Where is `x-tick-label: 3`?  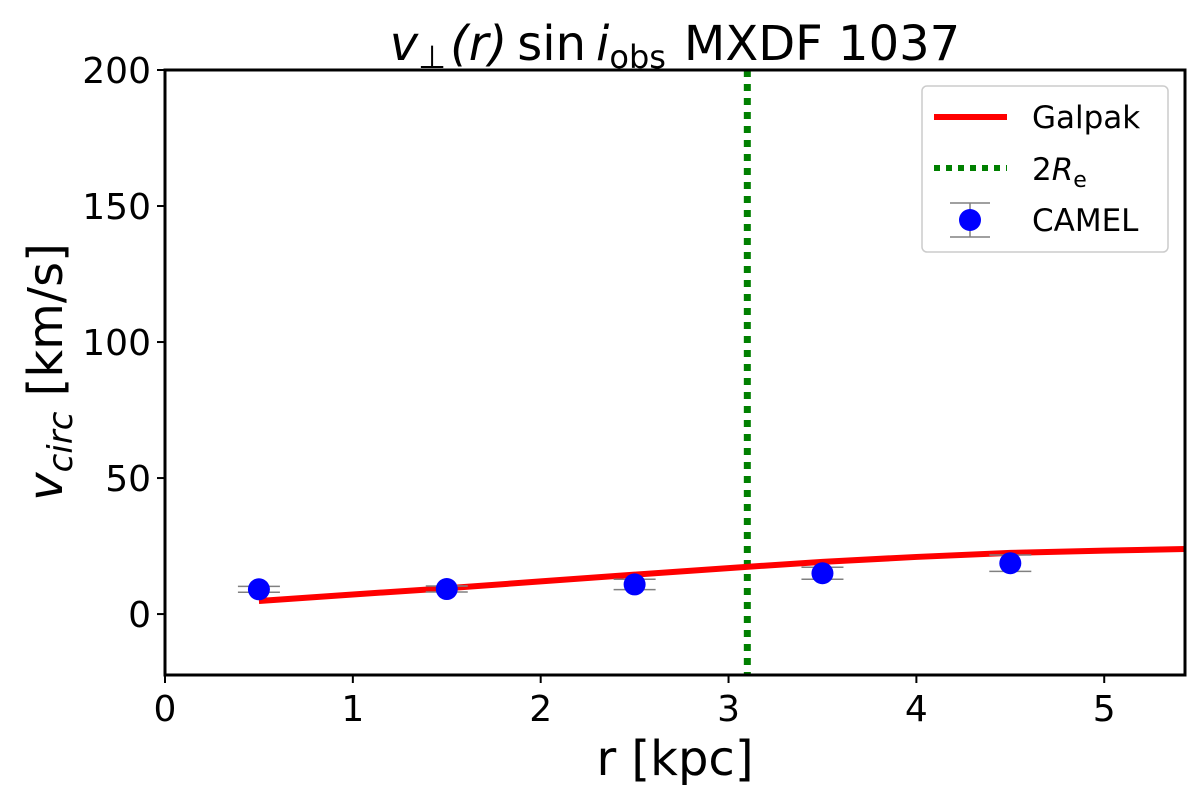
x-tick-label: 3 is located at coordinates (728, 709).